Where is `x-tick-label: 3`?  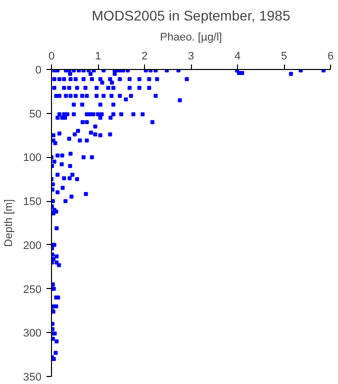
x-tick-label: 3 is located at coordinates (191, 56).